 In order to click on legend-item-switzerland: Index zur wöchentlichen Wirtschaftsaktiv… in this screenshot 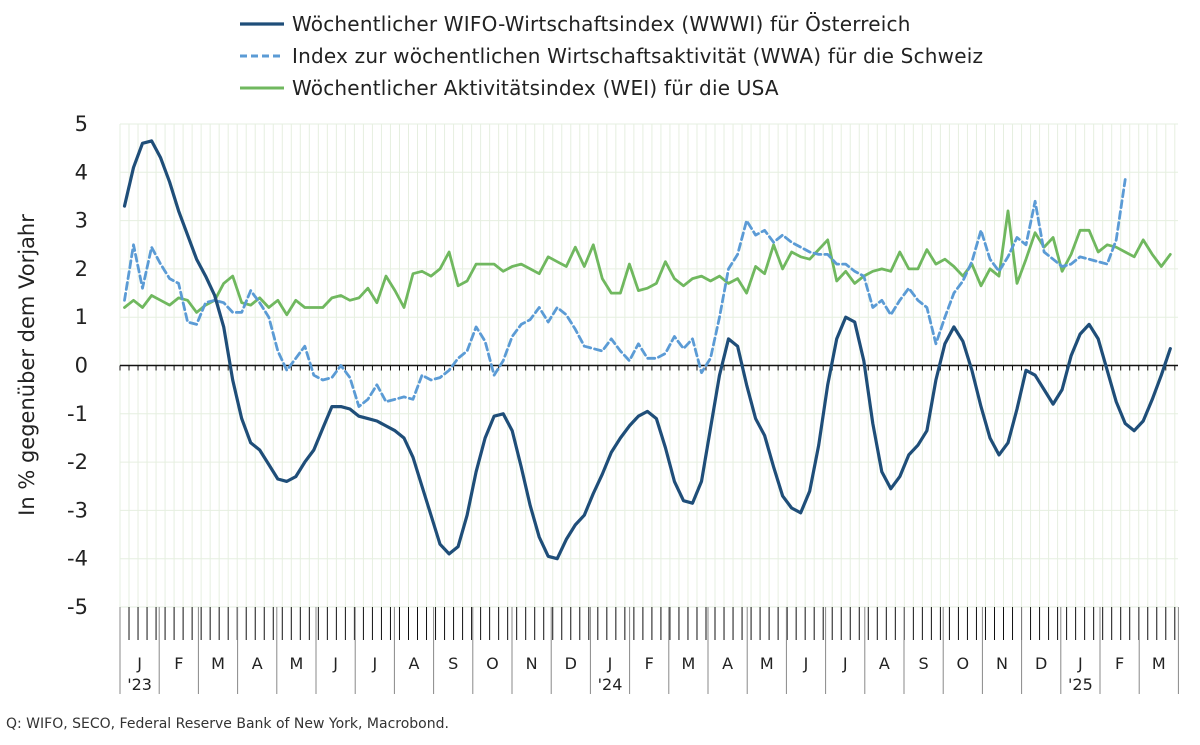, I will do `click(611, 56)`.